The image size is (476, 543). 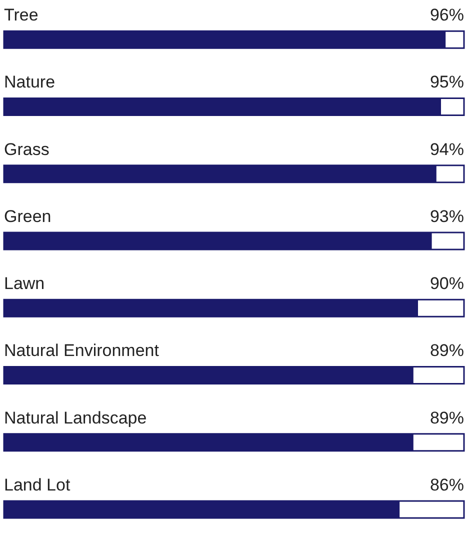 I want to click on y-tick-label: Grass, so click(x=27, y=149).